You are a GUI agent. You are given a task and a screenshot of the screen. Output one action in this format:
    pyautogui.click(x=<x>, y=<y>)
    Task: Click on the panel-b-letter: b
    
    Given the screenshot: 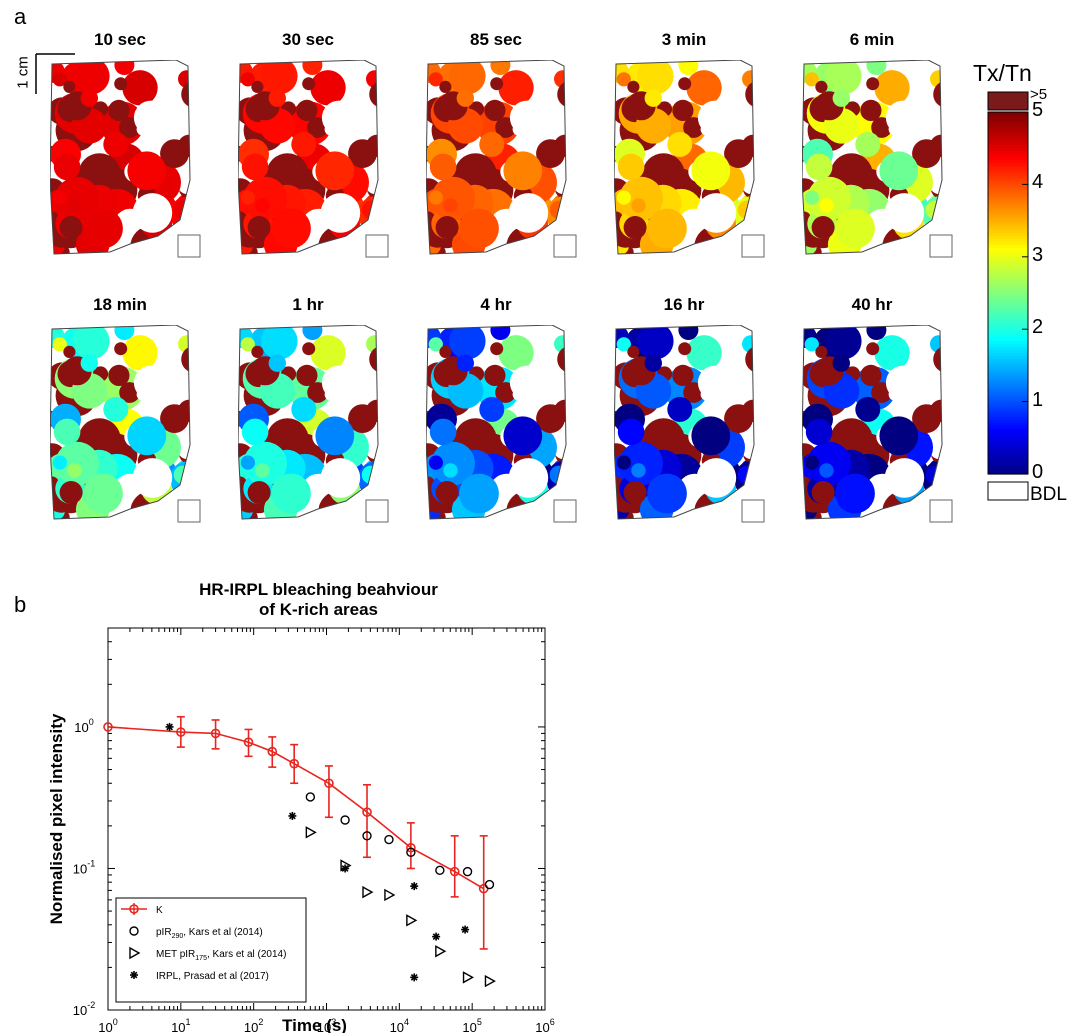 What is the action you would take?
    pyautogui.click(x=20, y=604)
    